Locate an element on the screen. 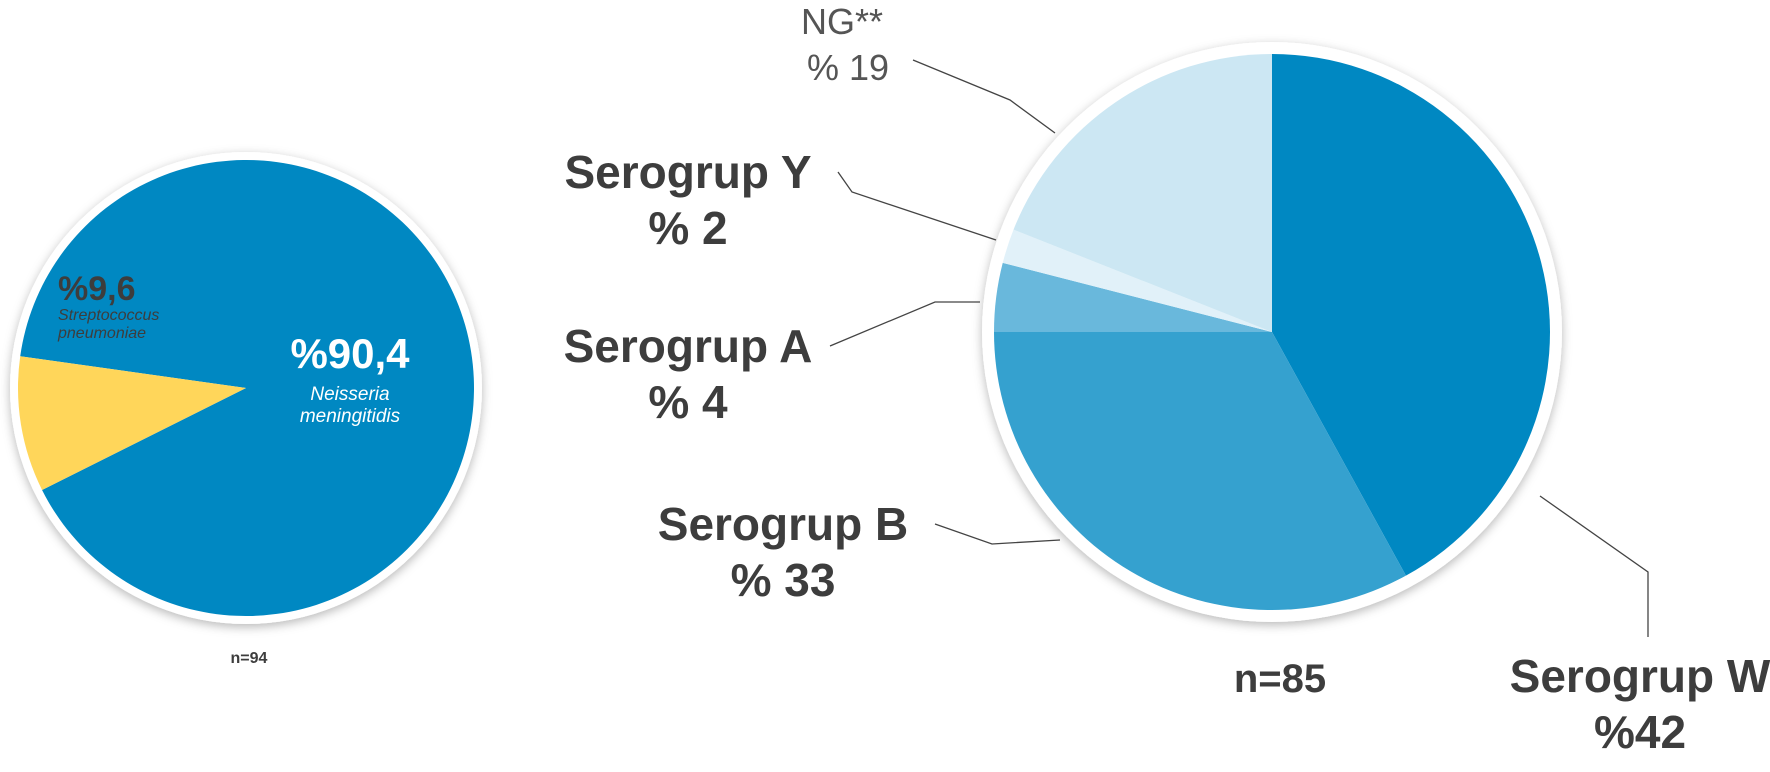 This screenshot has height=772, width=1770. leader-line-serogrup-y is located at coordinates (917, 206).